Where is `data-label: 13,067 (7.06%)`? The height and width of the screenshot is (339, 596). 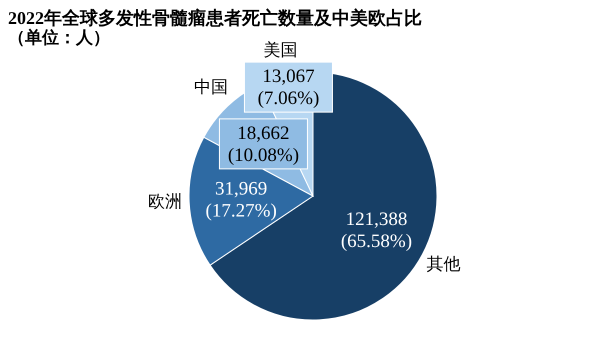
data-label: 13,067 (7.06%) is located at coordinates (289, 88).